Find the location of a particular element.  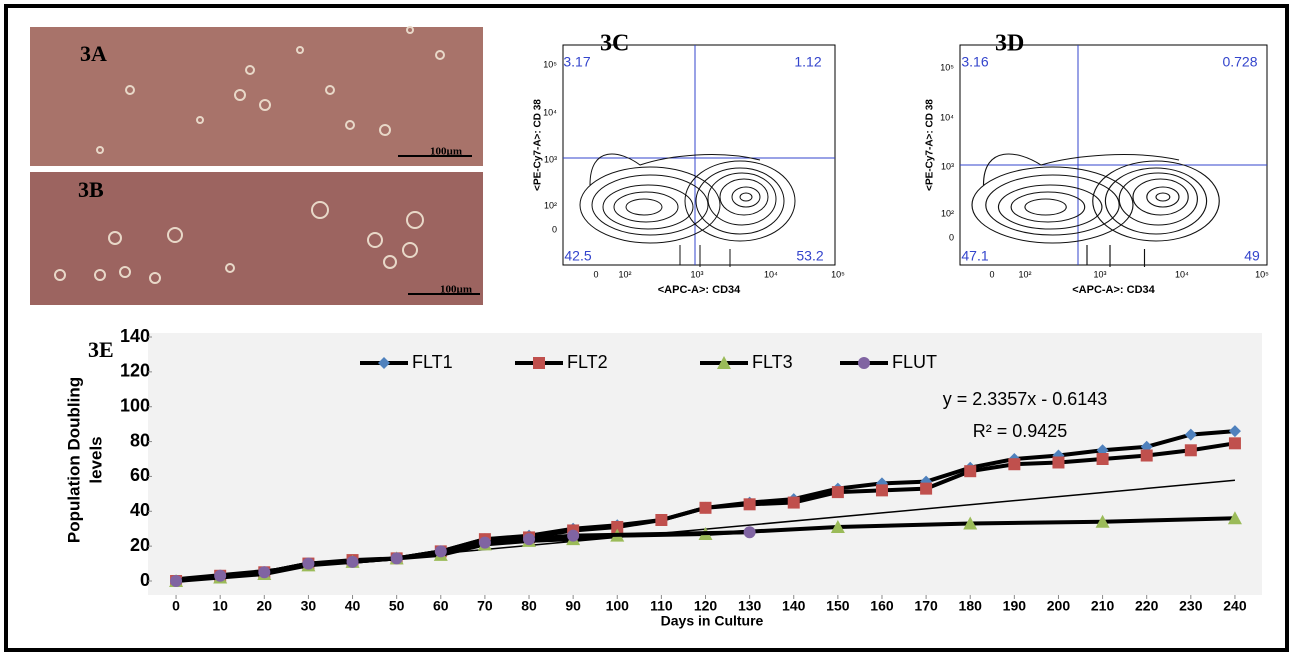

x-tick-label: 200 is located at coordinates (1059, 606).